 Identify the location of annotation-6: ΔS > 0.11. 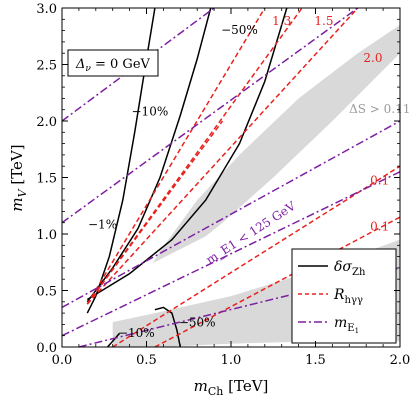
(379, 109).